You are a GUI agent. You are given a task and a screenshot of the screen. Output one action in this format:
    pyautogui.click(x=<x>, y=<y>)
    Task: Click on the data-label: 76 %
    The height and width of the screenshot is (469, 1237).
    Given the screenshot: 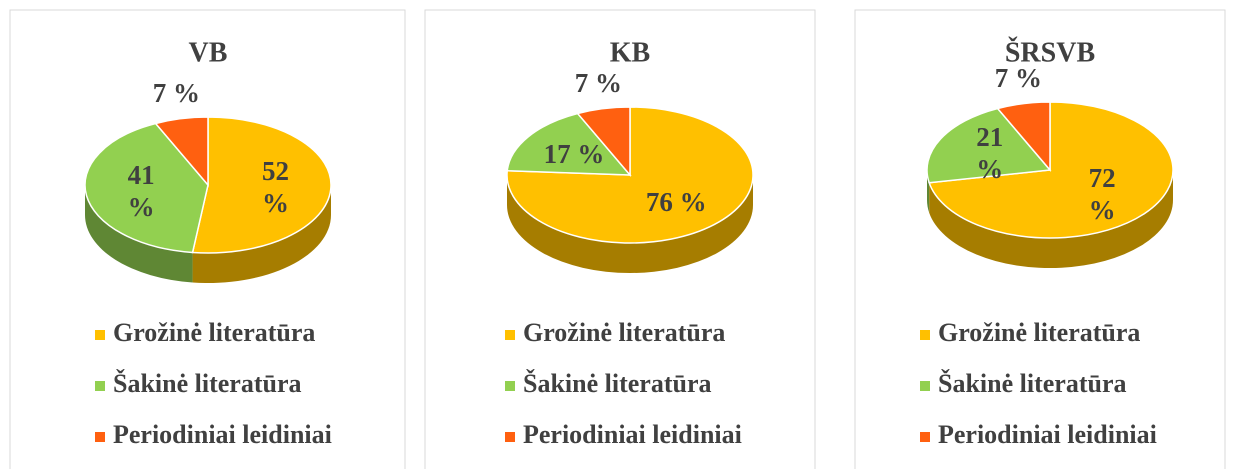 What is the action you would take?
    pyautogui.click(x=676, y=202)
    